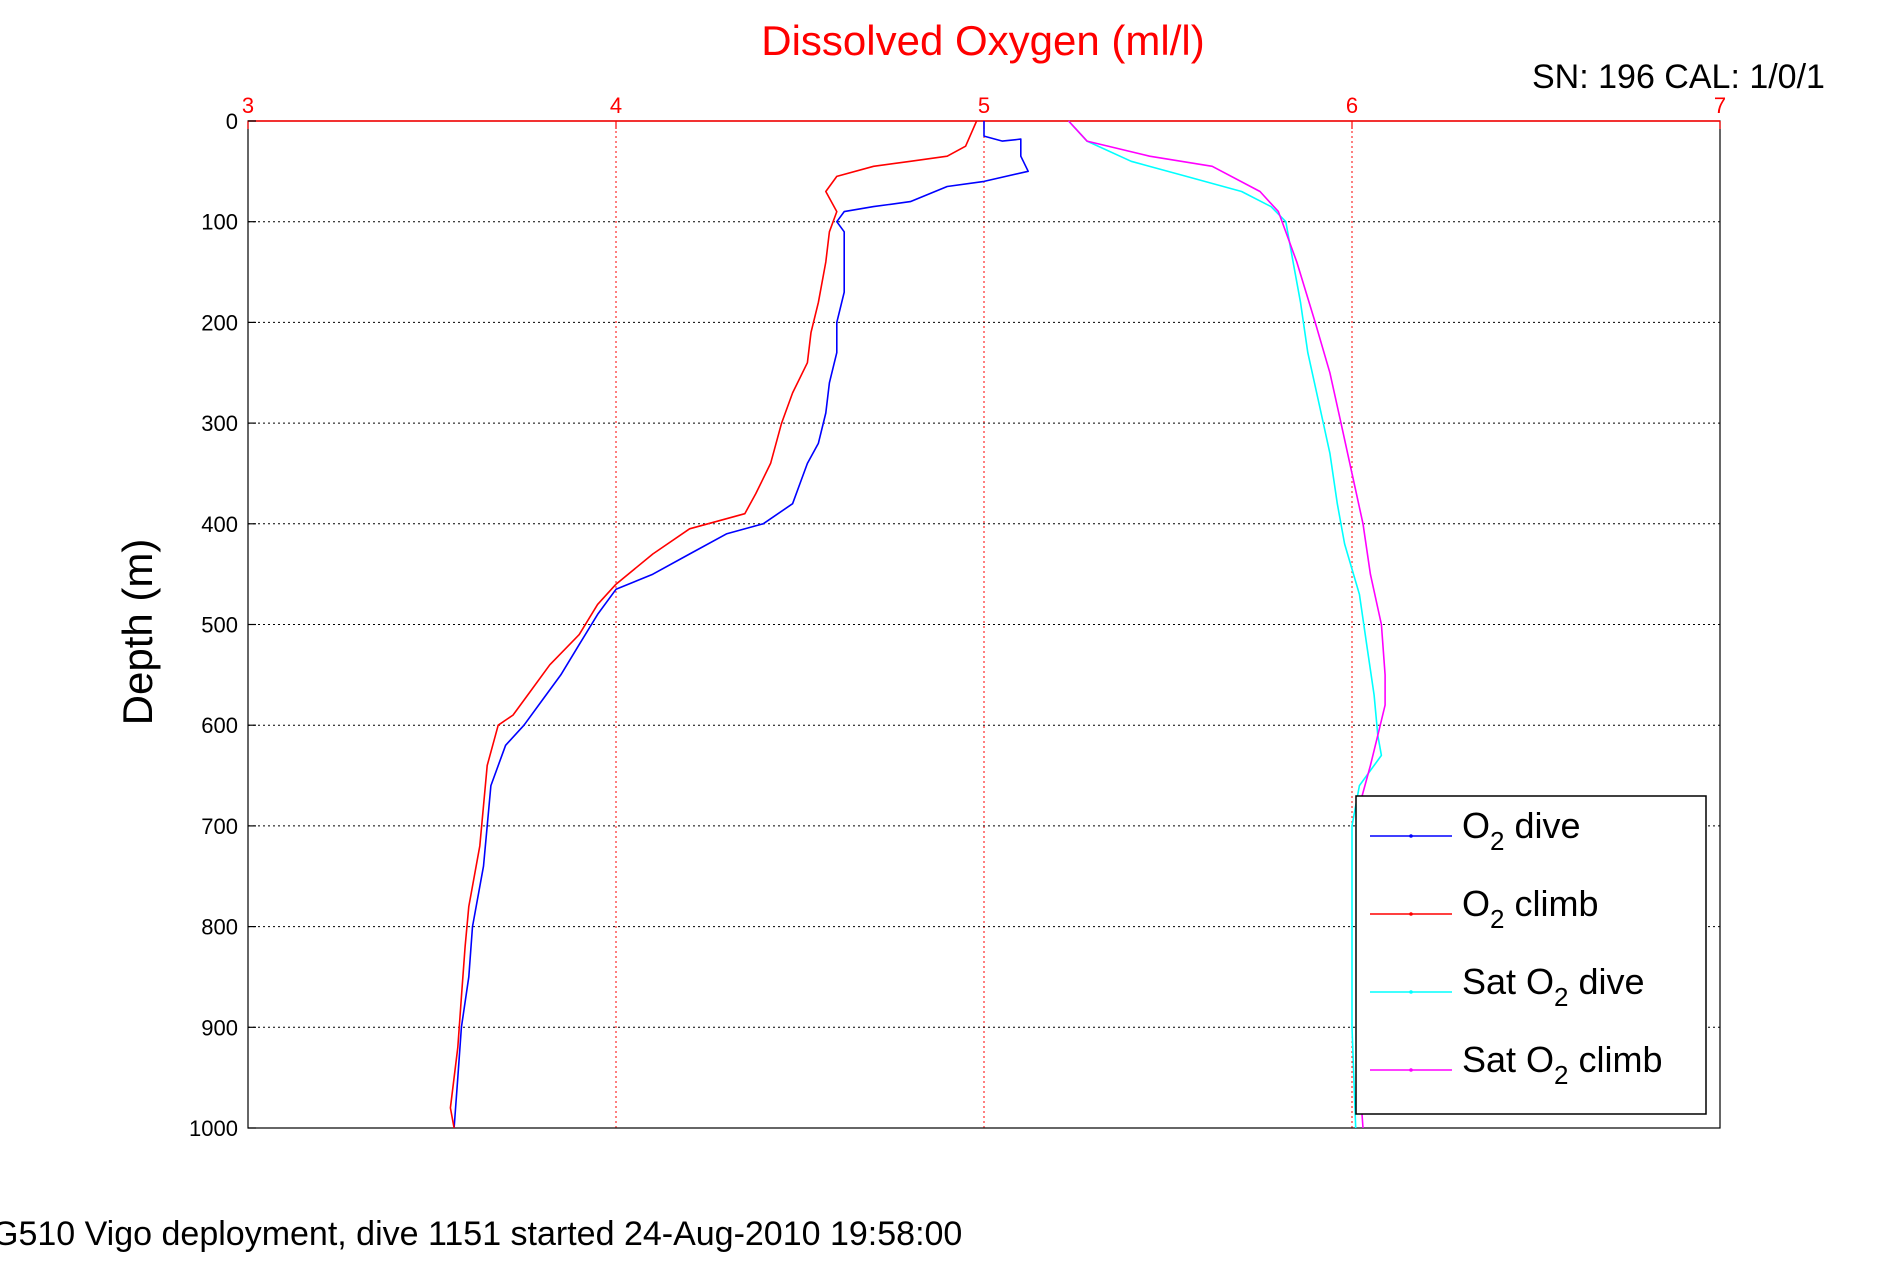 The height and width of the screenshot is (1262, 1891). What do you see at coordinates (219, 322) in the screenshot?
I see `y-tick-label: 200` at bounding box center [219, 322].